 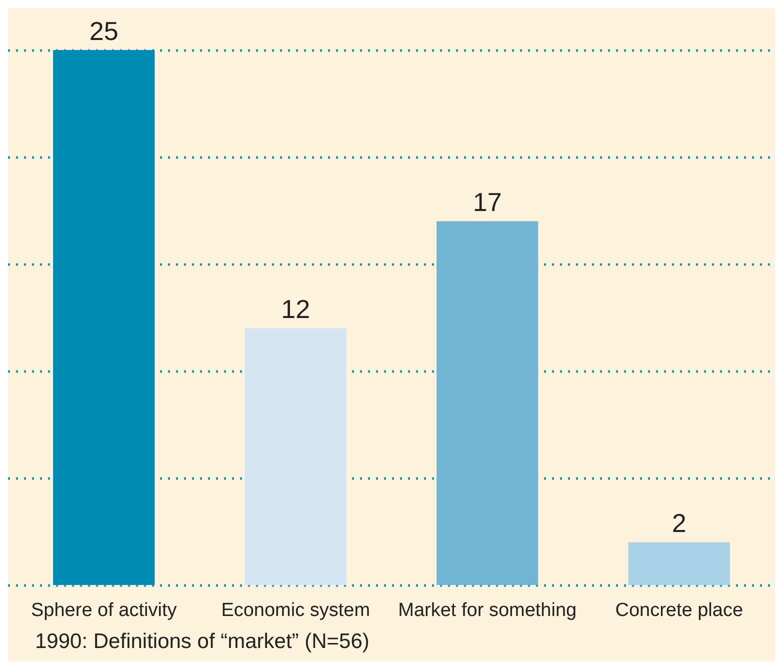 I want to click on x-tick-label: Economic system, so click(x=295, y=610).